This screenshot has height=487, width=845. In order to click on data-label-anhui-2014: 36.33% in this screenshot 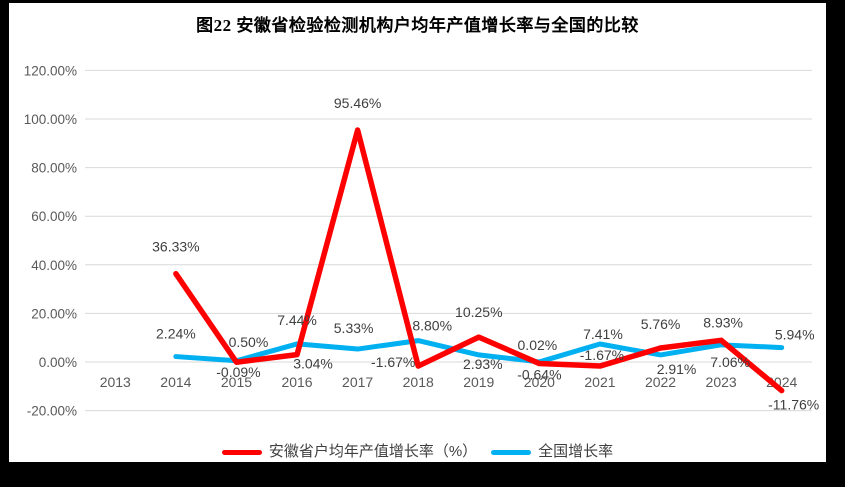, I will do `click(175, 247)`.